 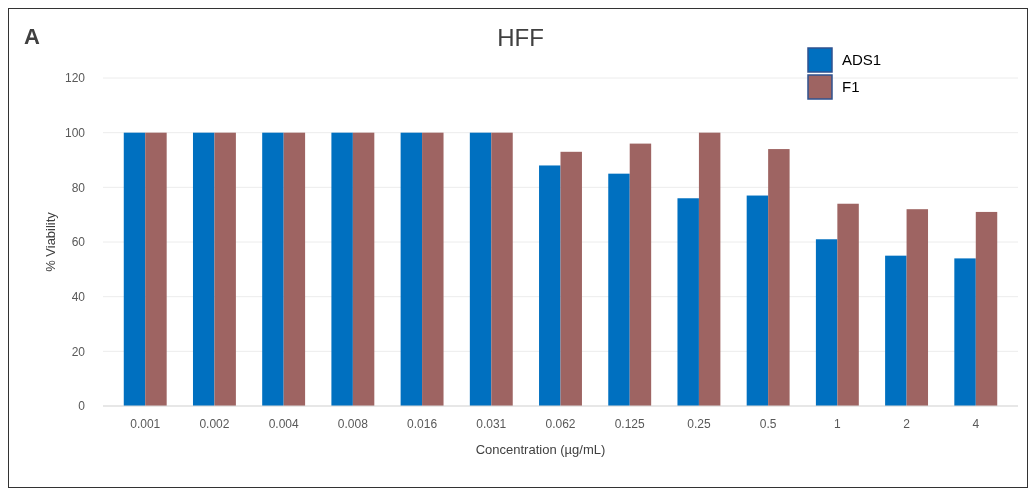 What do you see at coordinates (75, 132) in the screenshot?
I see `y-tick-label: 100` at bounding box center [75, 132].